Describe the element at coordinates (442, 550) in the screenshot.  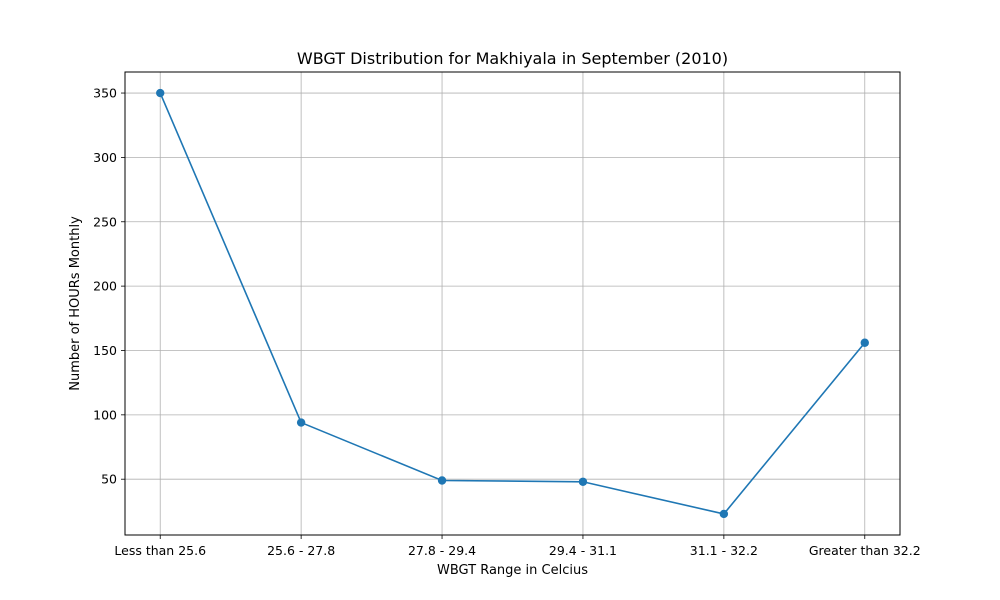
I see `x-tick-label: 27.8 - 29.4` at that location.